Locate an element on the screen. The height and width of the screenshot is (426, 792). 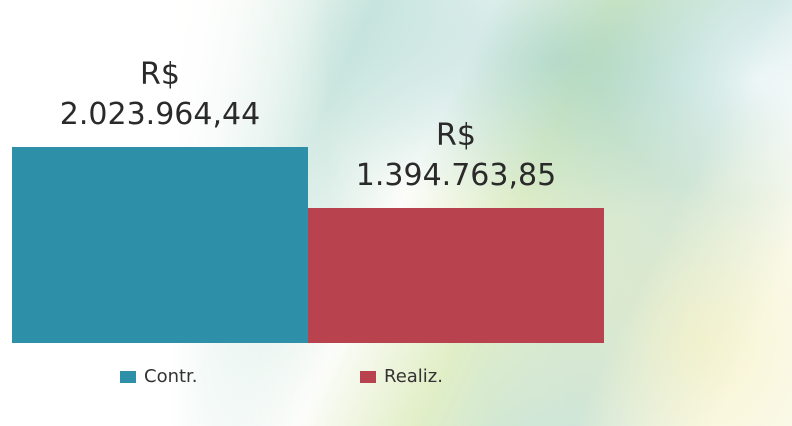
legend-label: Contr. is located at coordinates (171, 376).